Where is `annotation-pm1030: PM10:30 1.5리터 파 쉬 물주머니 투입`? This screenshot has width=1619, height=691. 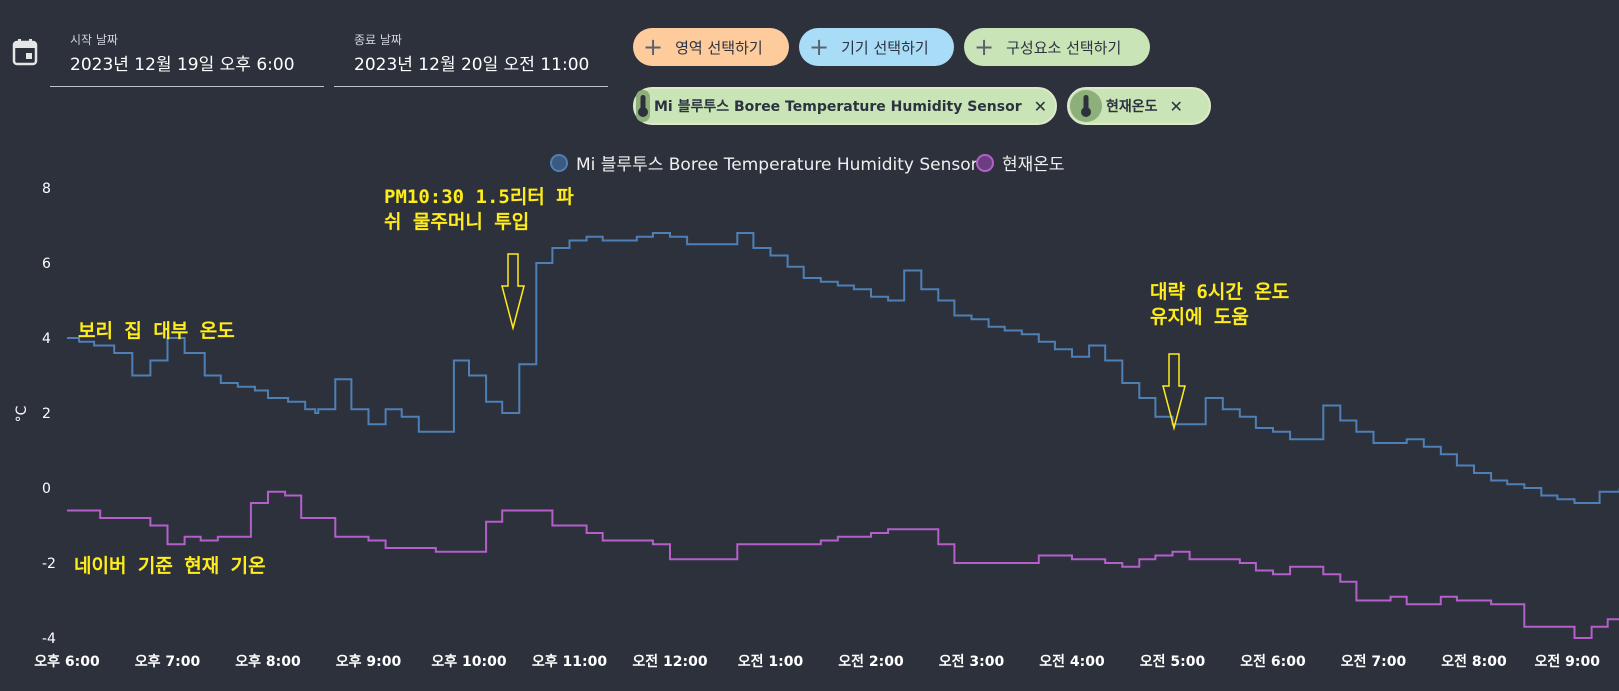 annotation-pm1030: PM10:30 1.5리터 파 쉬 물주머니 투입 is located at coordinates (479, 209).